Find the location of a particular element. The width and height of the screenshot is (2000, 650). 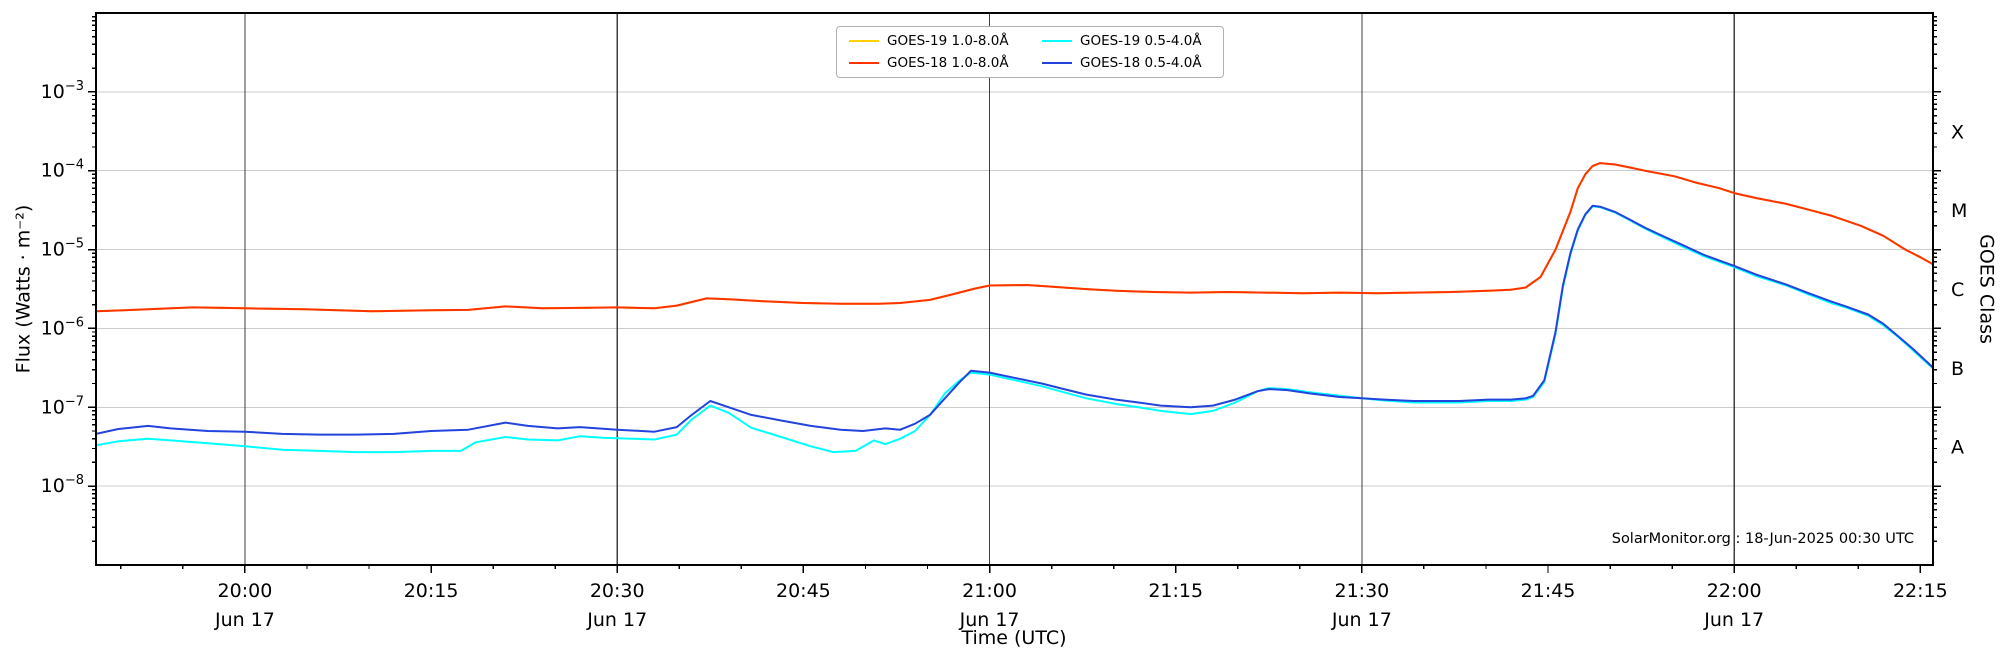

legend-item-goes19-long: GOES-19 1.0-8.0Å is located at coordinates (933, 41).